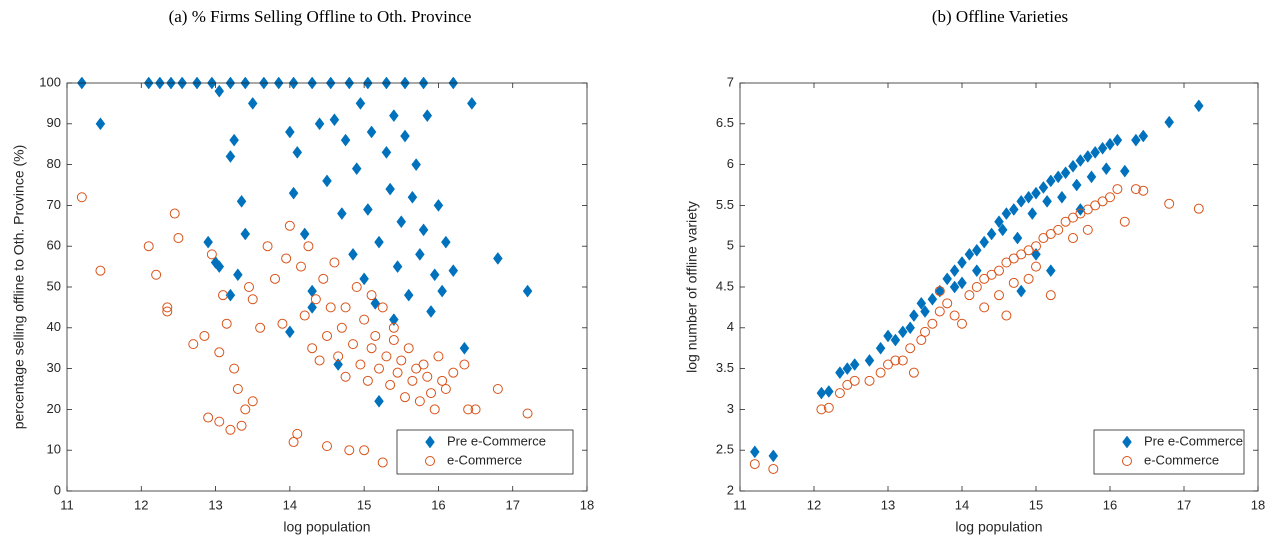 The image size is (1279, 544). Describe the element at coordinates (1127, 461) in the screenshot. I see `legend-marker` at that location.